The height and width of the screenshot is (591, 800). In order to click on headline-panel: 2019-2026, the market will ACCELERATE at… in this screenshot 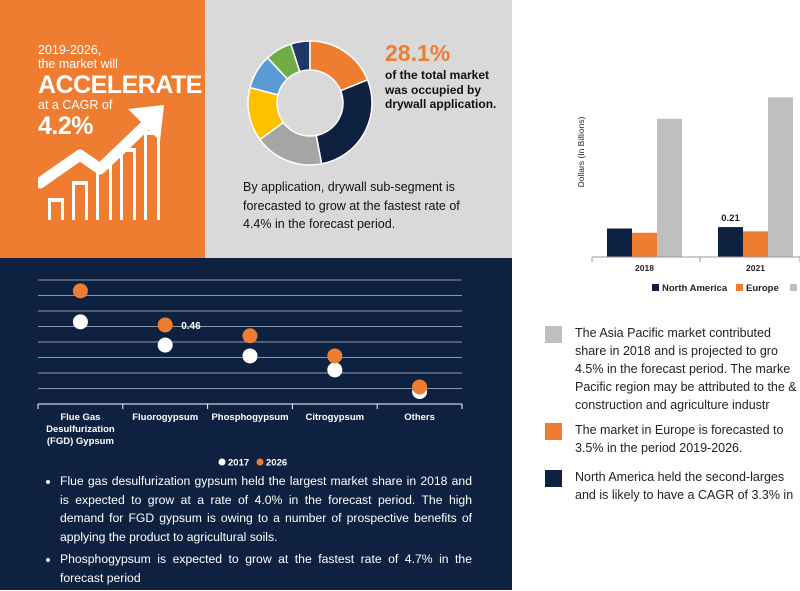, I will do `click(102, 129)`.